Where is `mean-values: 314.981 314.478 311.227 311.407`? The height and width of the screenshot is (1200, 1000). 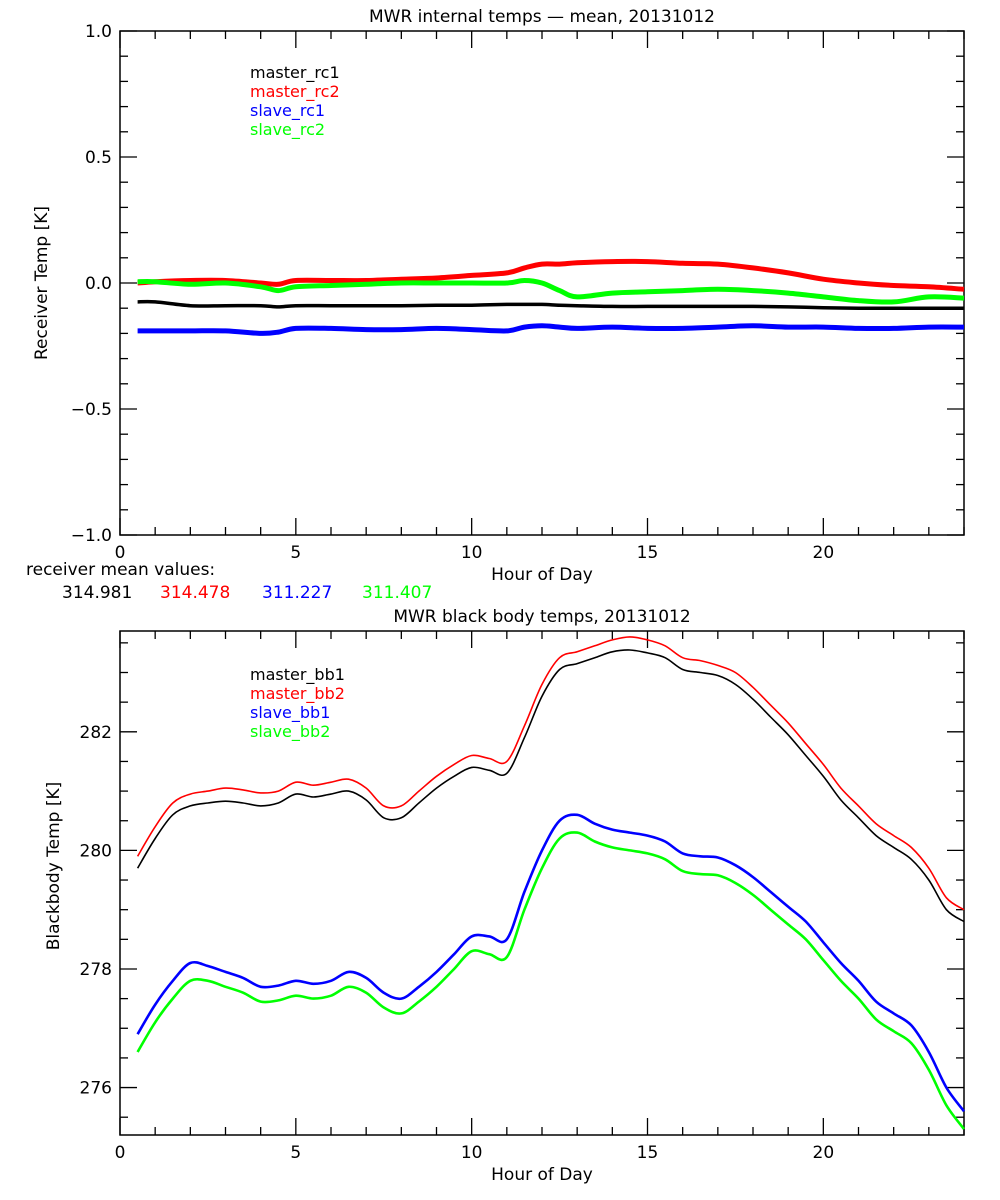 mean-values: 314.981 314.478 311.227 311.407 is located at coordinates (247, 593).